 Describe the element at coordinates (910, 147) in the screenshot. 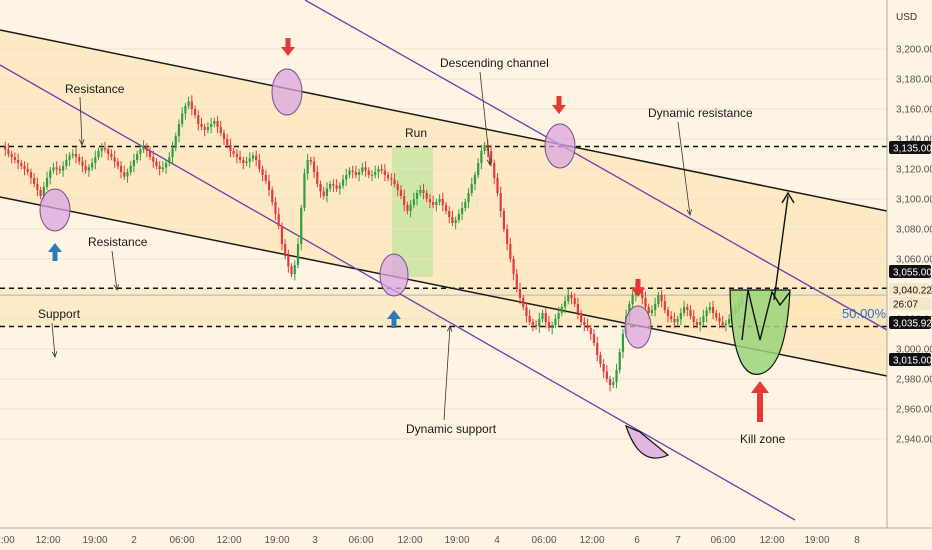

I see `price-tag` at that location.